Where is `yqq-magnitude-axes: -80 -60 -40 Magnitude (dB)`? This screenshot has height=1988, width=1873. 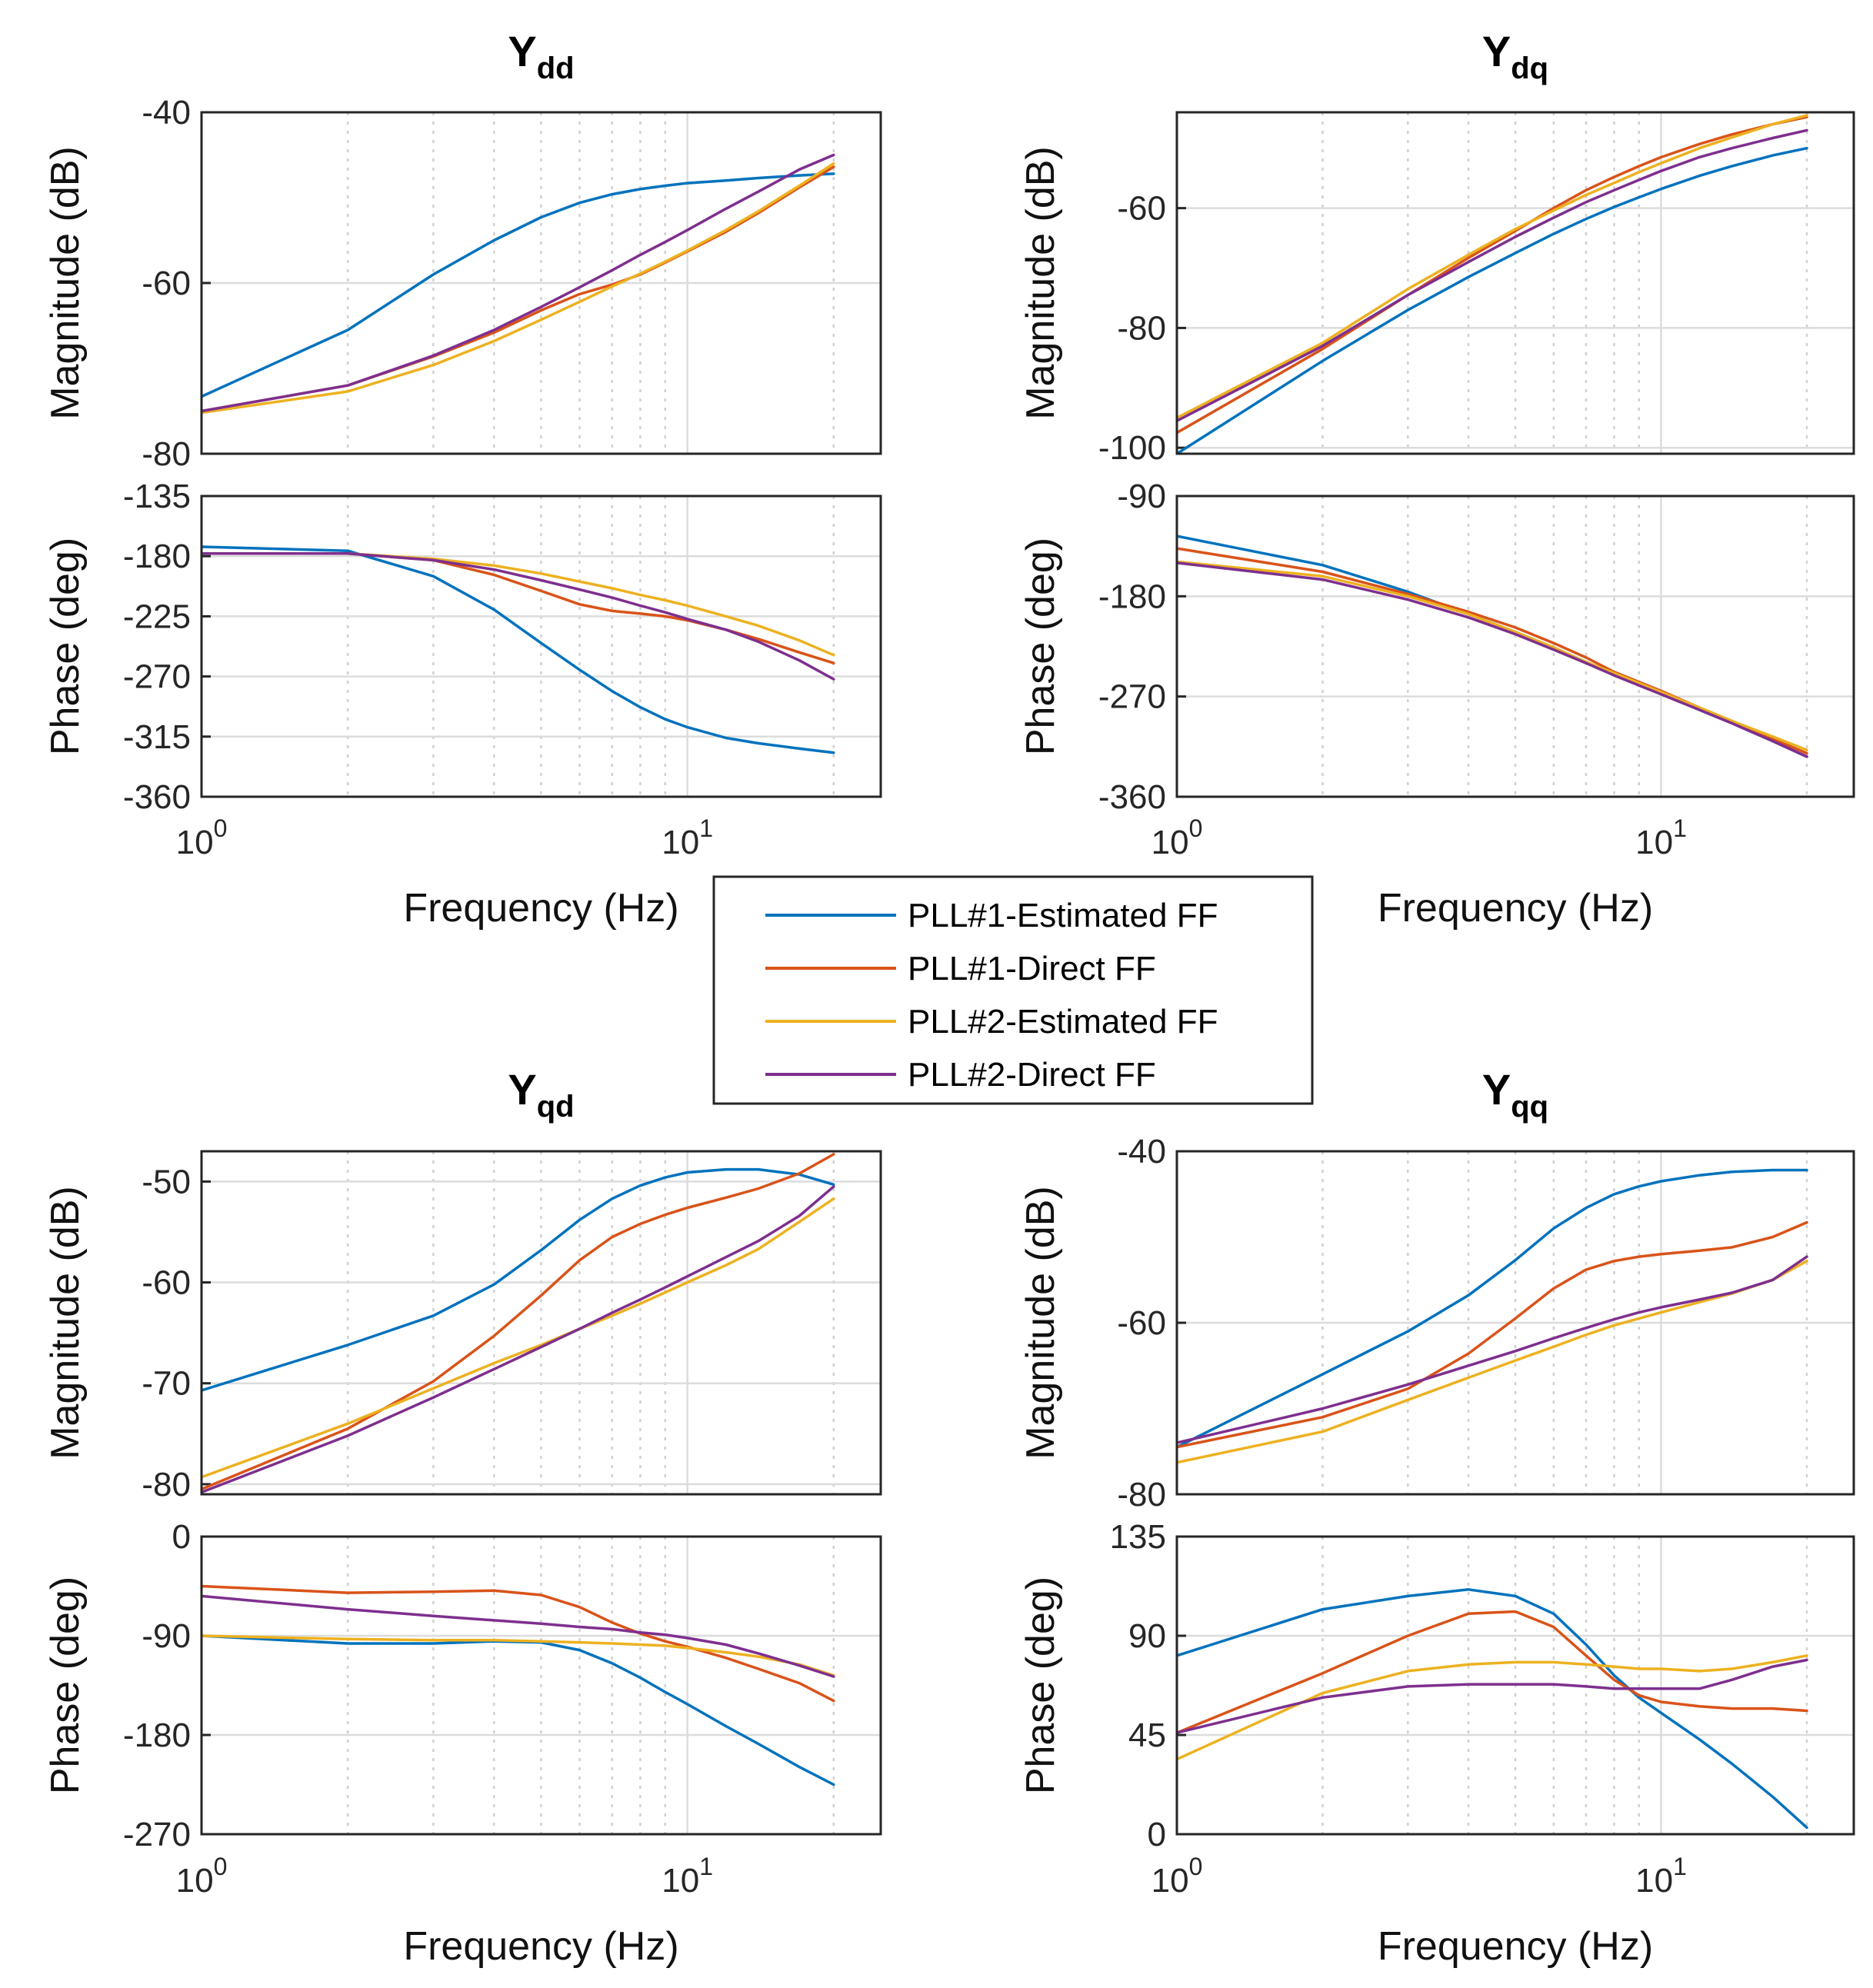
yqq-magnitude-axes: -80 -60 -40 Magnitude (dB) is located at coordinates (1436, 1323).